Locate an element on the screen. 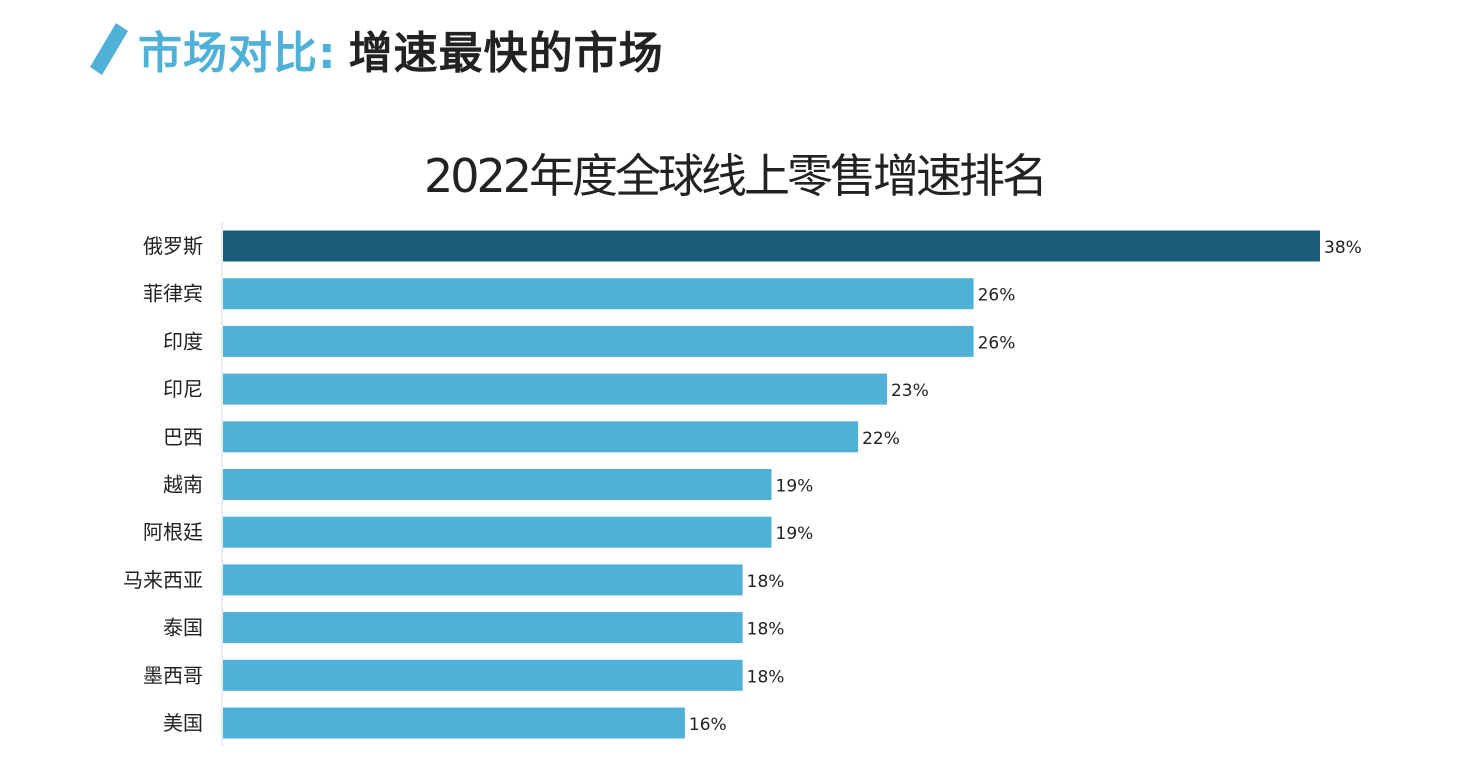 The image size is (1469, 782). value-label-2: 26% is located at coordinates (997, 343).